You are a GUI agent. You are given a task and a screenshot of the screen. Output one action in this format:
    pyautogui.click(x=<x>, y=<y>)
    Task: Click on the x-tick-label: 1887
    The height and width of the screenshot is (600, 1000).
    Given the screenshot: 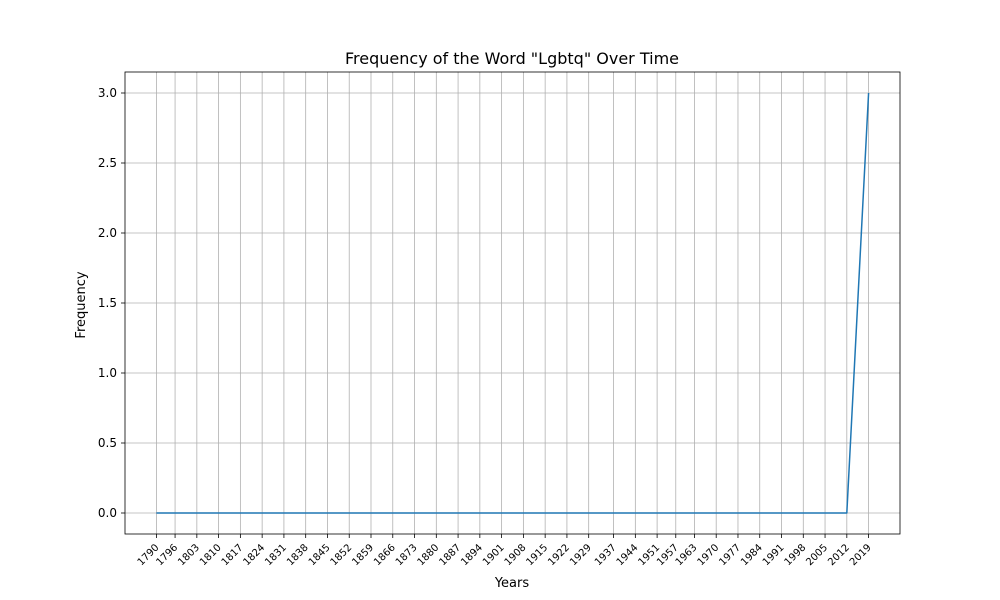 What is the action you would take?
    pyautogui.click(x=450, y=555)
    